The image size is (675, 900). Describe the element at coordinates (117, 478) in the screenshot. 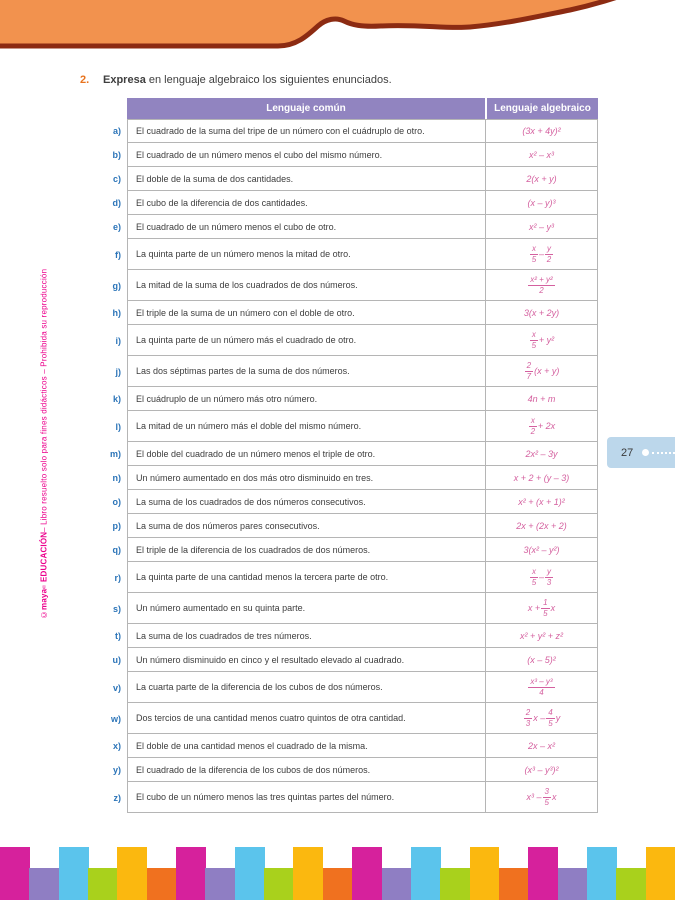

I see `row-label: n)` at that location.